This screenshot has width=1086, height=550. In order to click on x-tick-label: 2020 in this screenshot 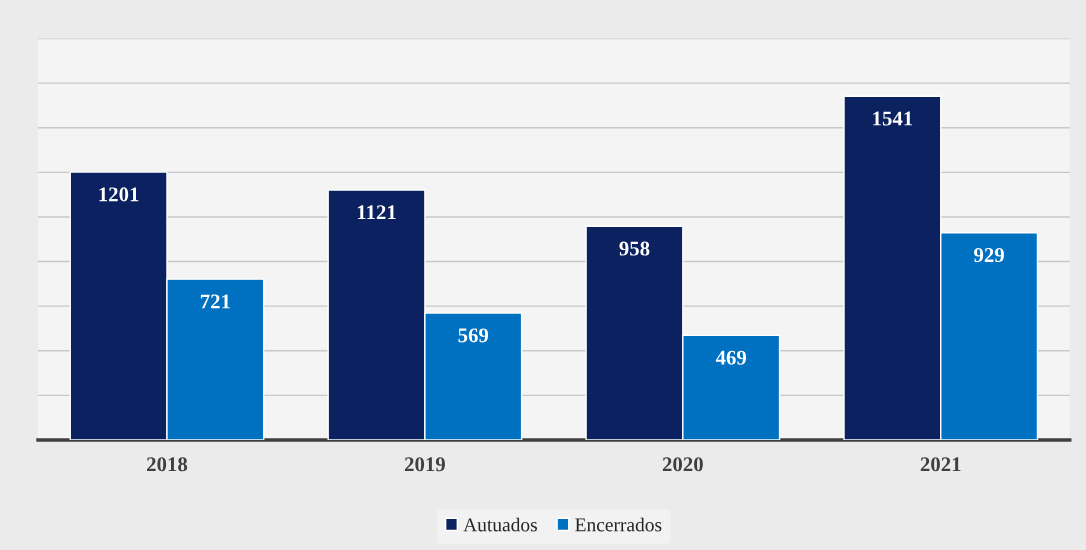, I will do `click(682, 464)`.